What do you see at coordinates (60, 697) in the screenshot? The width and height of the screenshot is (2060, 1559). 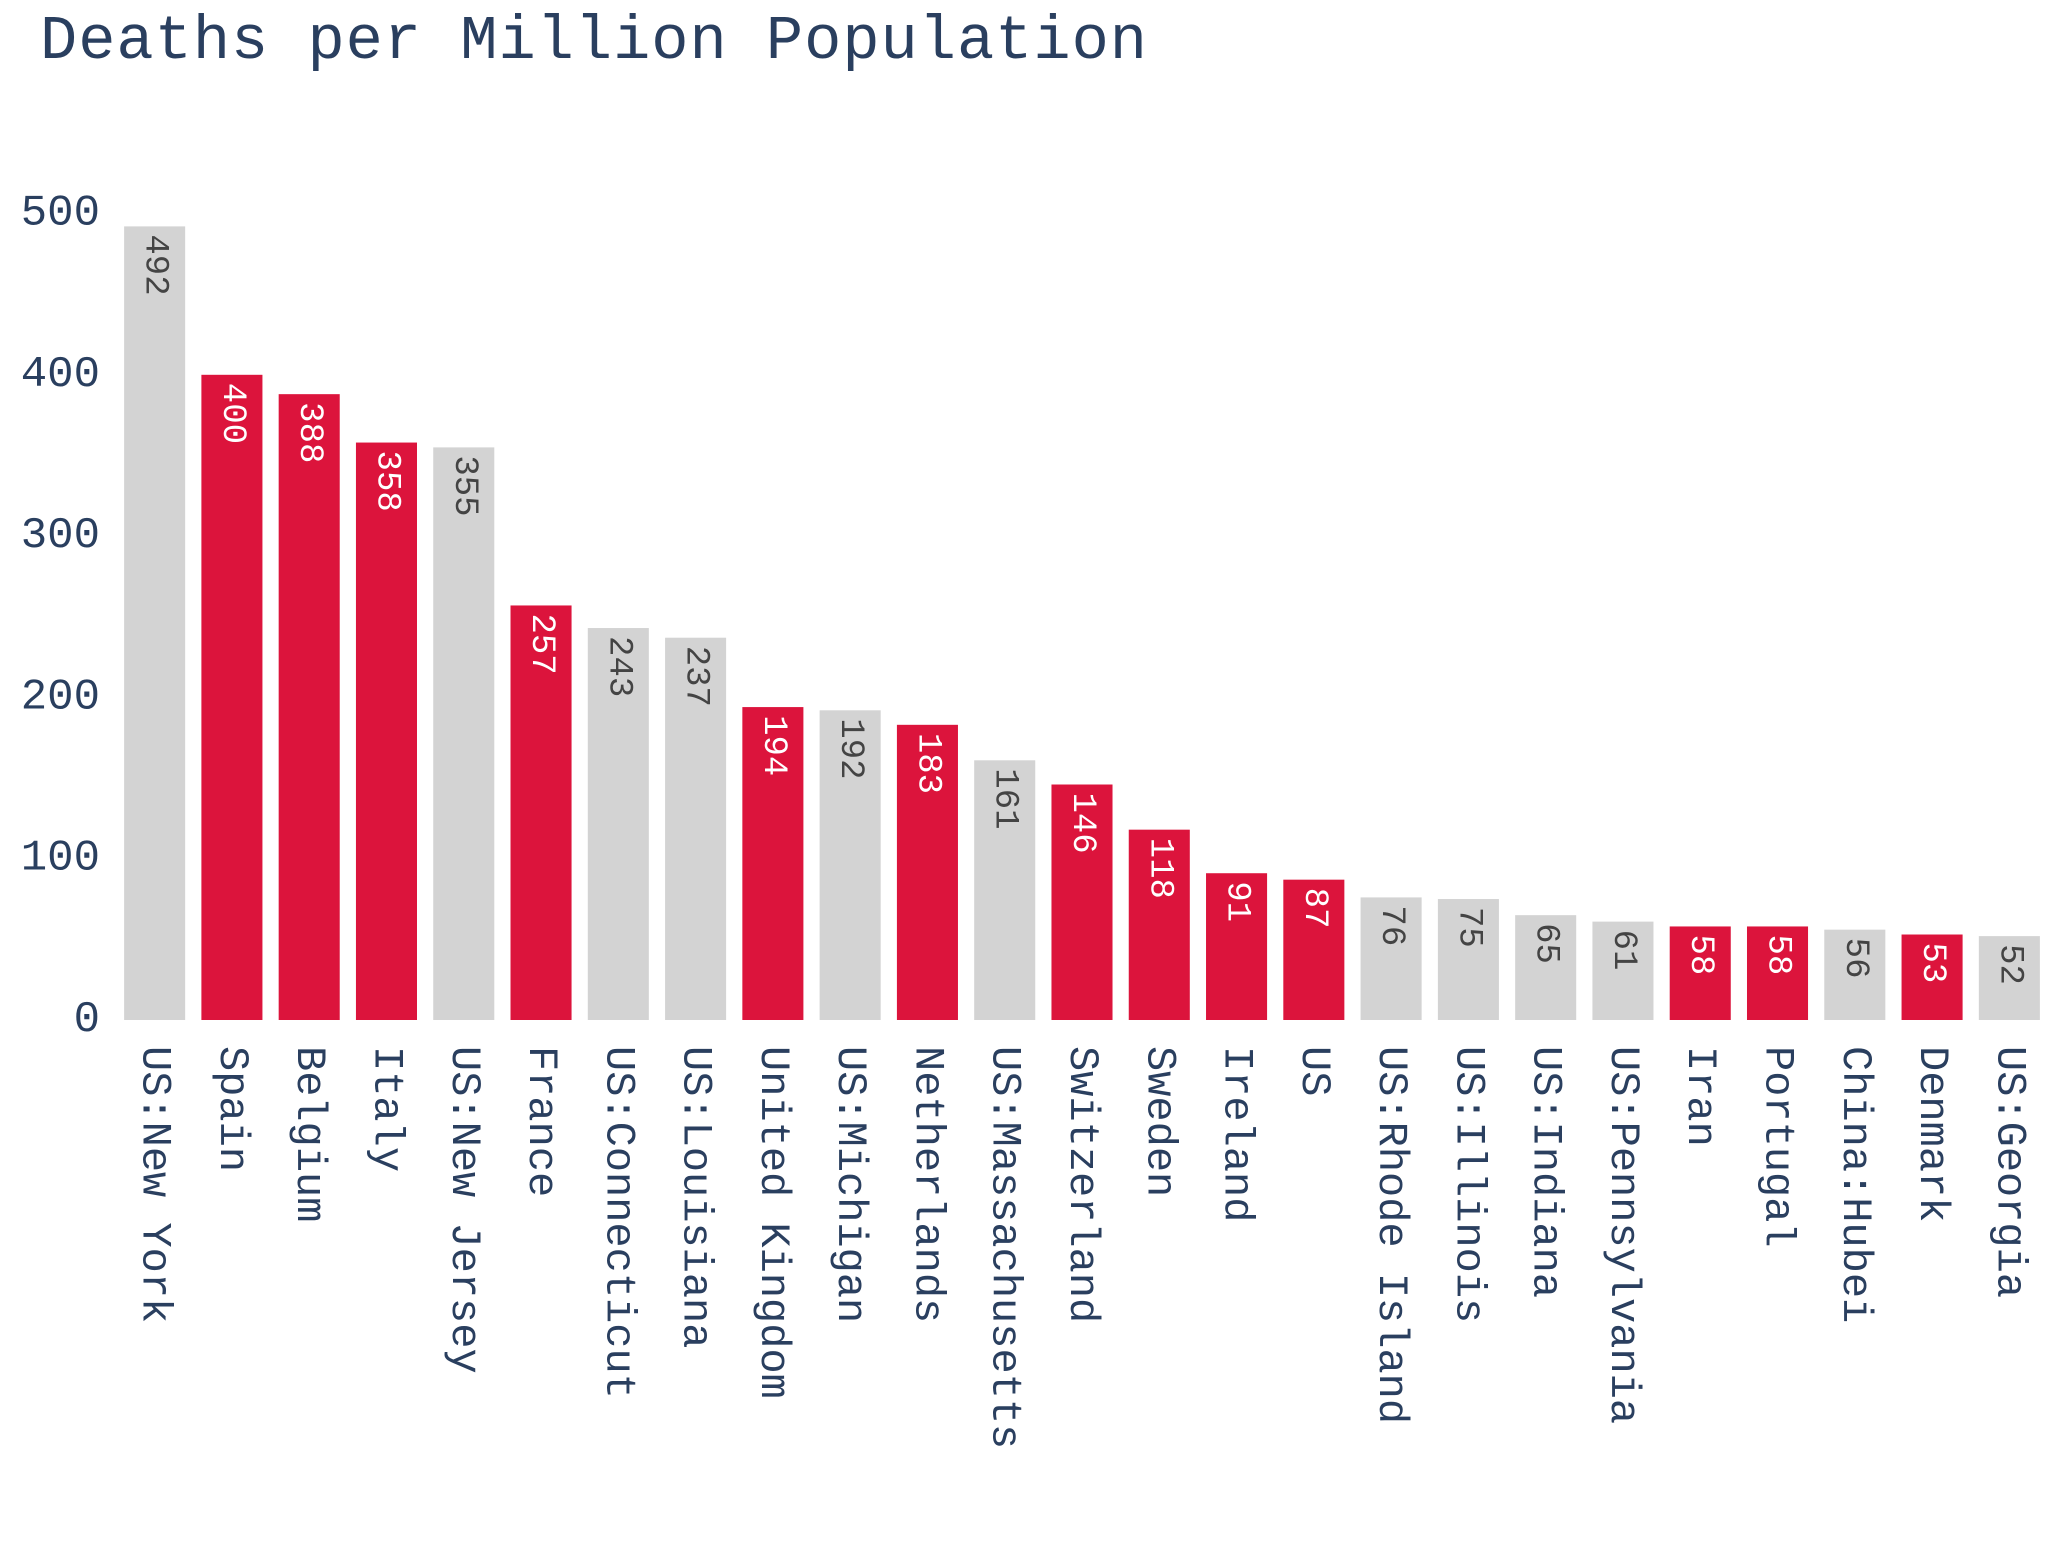 I see `y-tick-label: 200` at bounding box center [60, 697].